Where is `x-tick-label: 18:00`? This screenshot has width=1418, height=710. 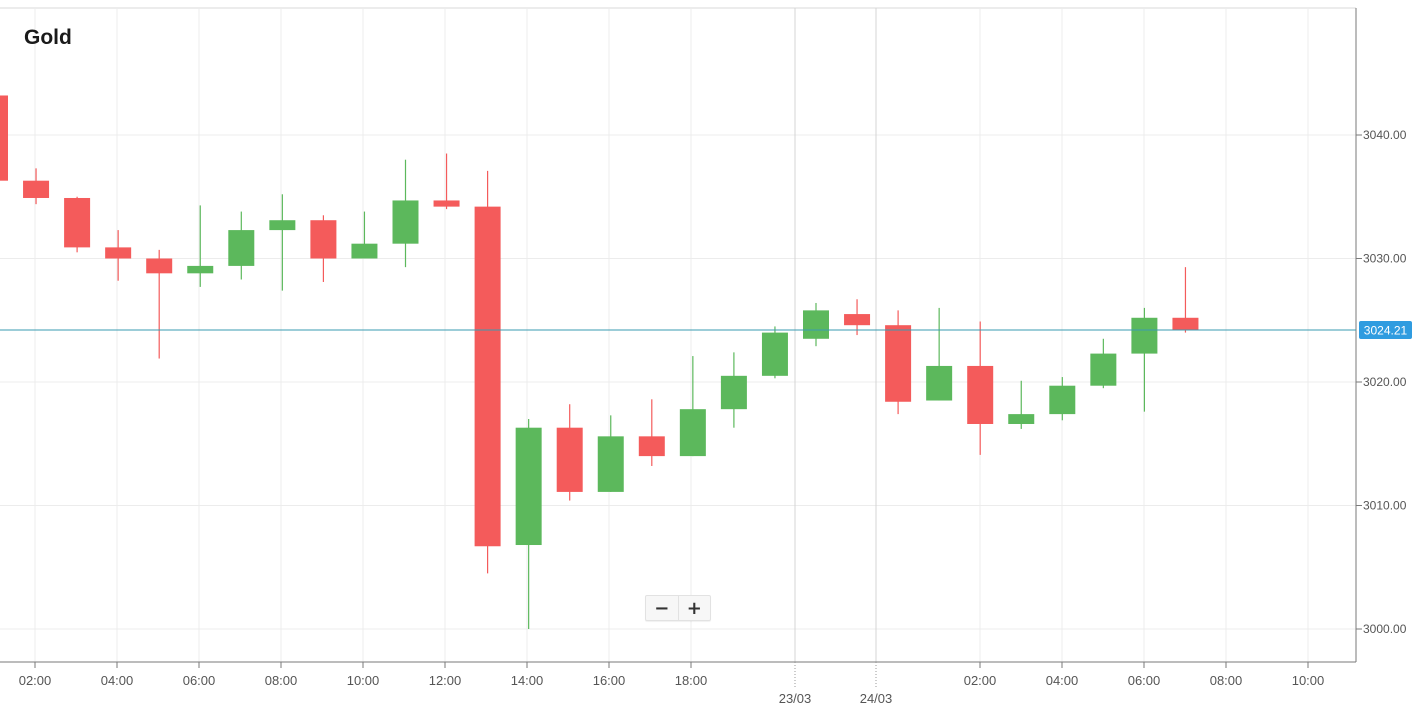 x-tick-label: 18:00 is located at coordinates (691, 680).